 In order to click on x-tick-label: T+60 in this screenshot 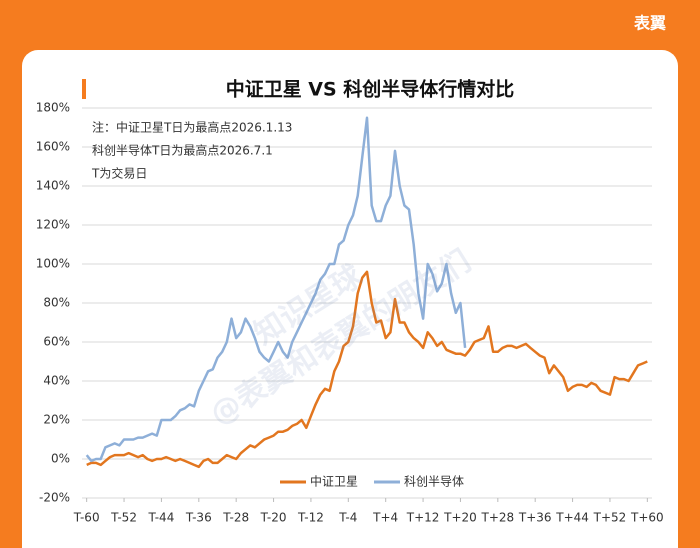, I will do `click(647, 518)`.